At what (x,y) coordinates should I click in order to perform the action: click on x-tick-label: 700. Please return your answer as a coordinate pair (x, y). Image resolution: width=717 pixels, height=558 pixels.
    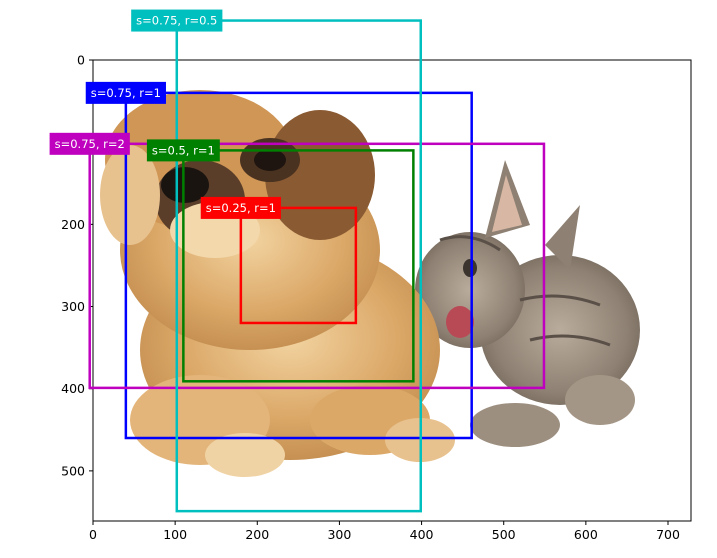
    Looking at the image, I should click on (668, 534).